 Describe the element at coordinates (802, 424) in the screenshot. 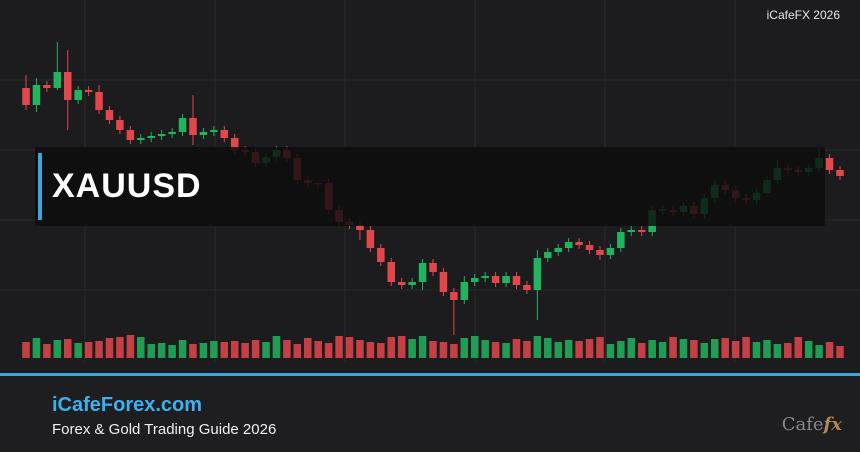

I see `logo-text: Cafe` at that location.